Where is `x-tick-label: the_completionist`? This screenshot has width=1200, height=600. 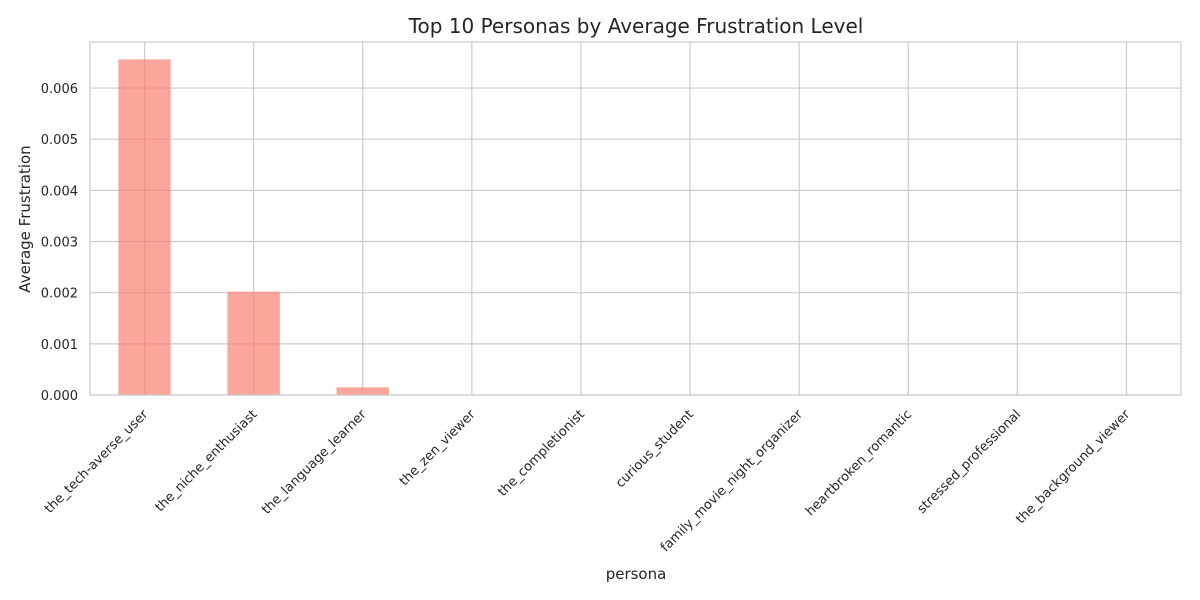 x-tick-label: the_completionist is located at coordinates (541, 453).